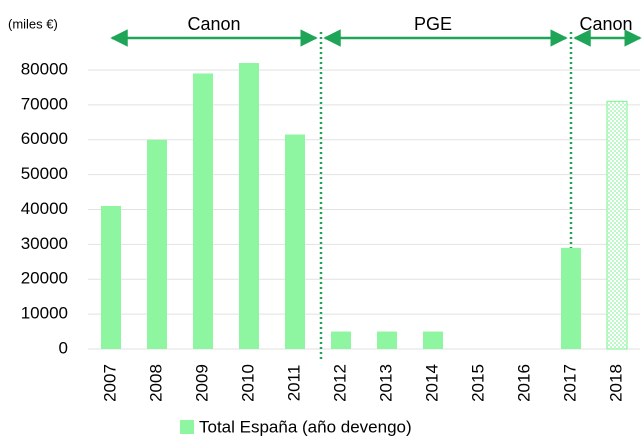 The height and width of the screenshot is (437, 642). I want to click on legend-label: Total España (año devengo), so click(305, 426).